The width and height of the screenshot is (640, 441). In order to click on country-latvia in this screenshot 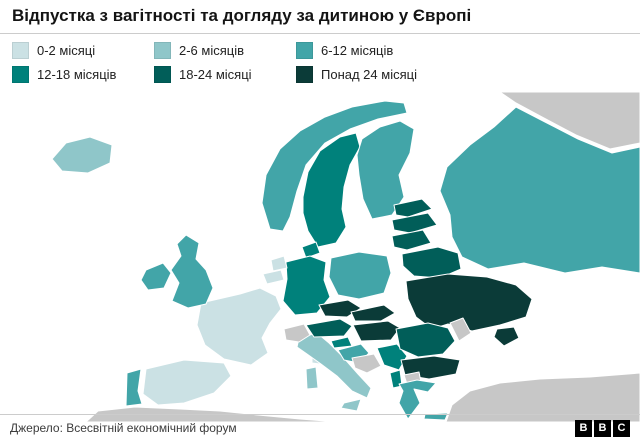, I will do `click(414, 223)`.